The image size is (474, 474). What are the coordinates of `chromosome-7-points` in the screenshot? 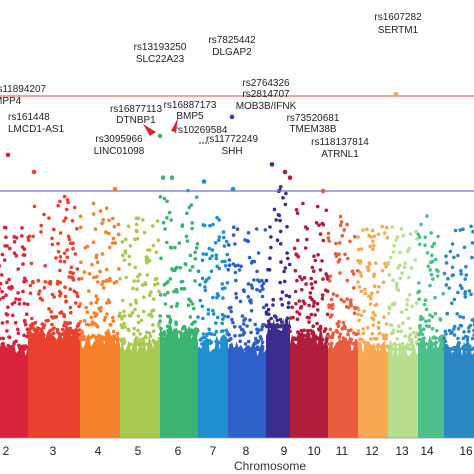 It's located at (213, 386).